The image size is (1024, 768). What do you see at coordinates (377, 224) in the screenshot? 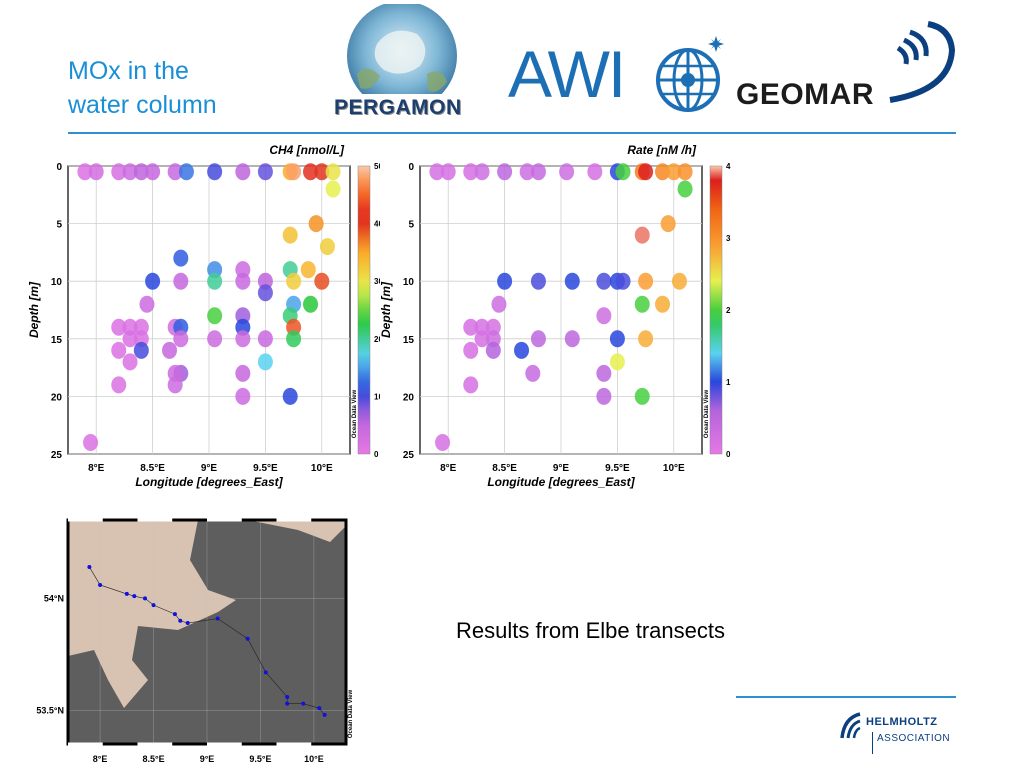
I see `colorbar-tick-label: 400` at bounding box center [377, 224].